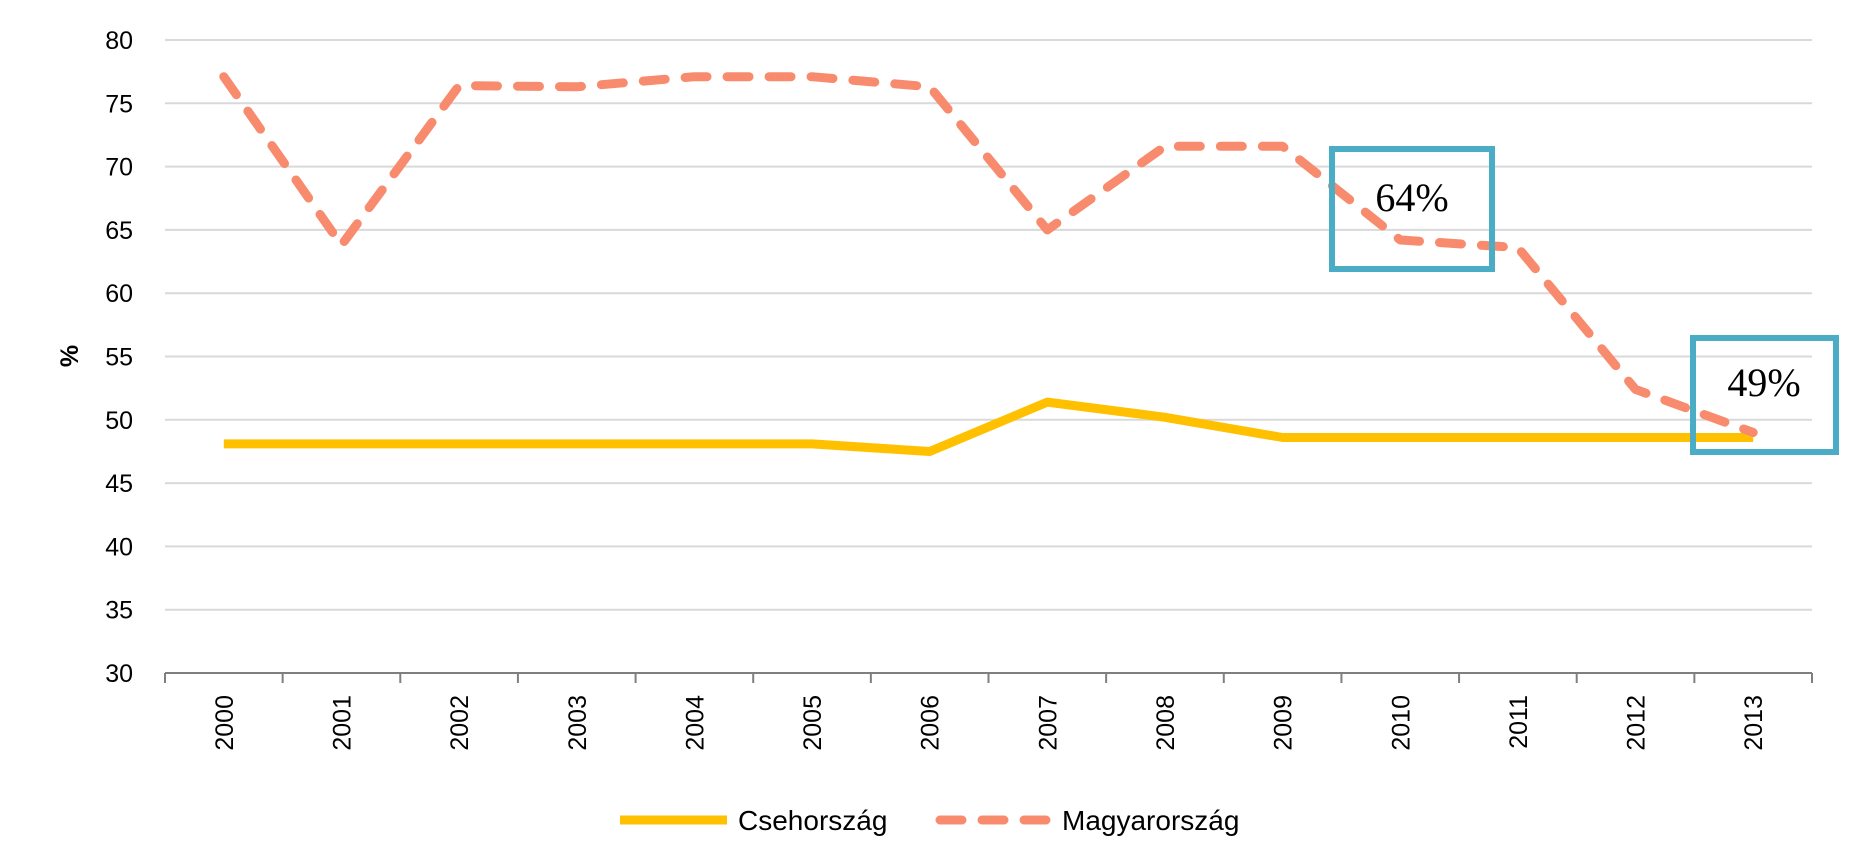  Describe the element at coordinates (119, 547) in the screenshot. I see `y-tick-label: 40` at that location.